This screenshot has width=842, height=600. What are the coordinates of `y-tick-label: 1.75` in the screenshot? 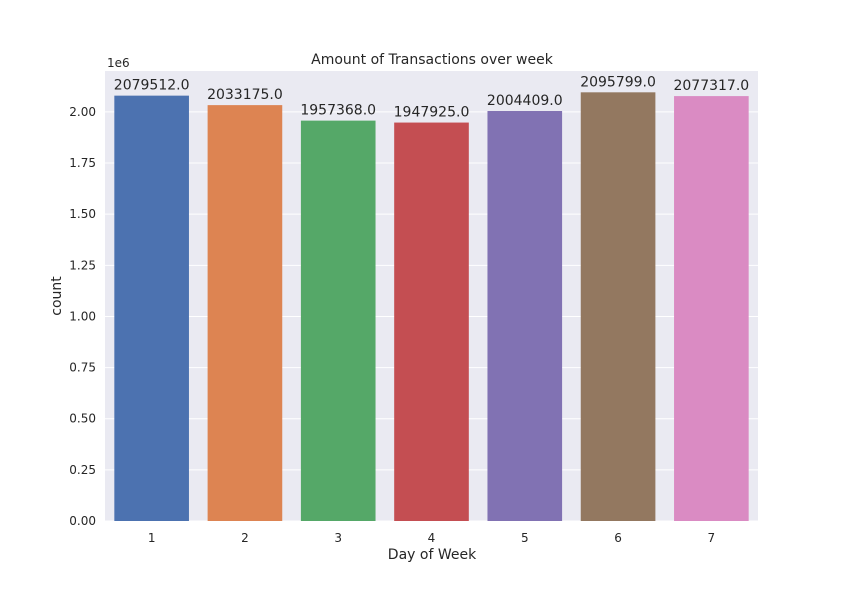 It's located at (82, 163).